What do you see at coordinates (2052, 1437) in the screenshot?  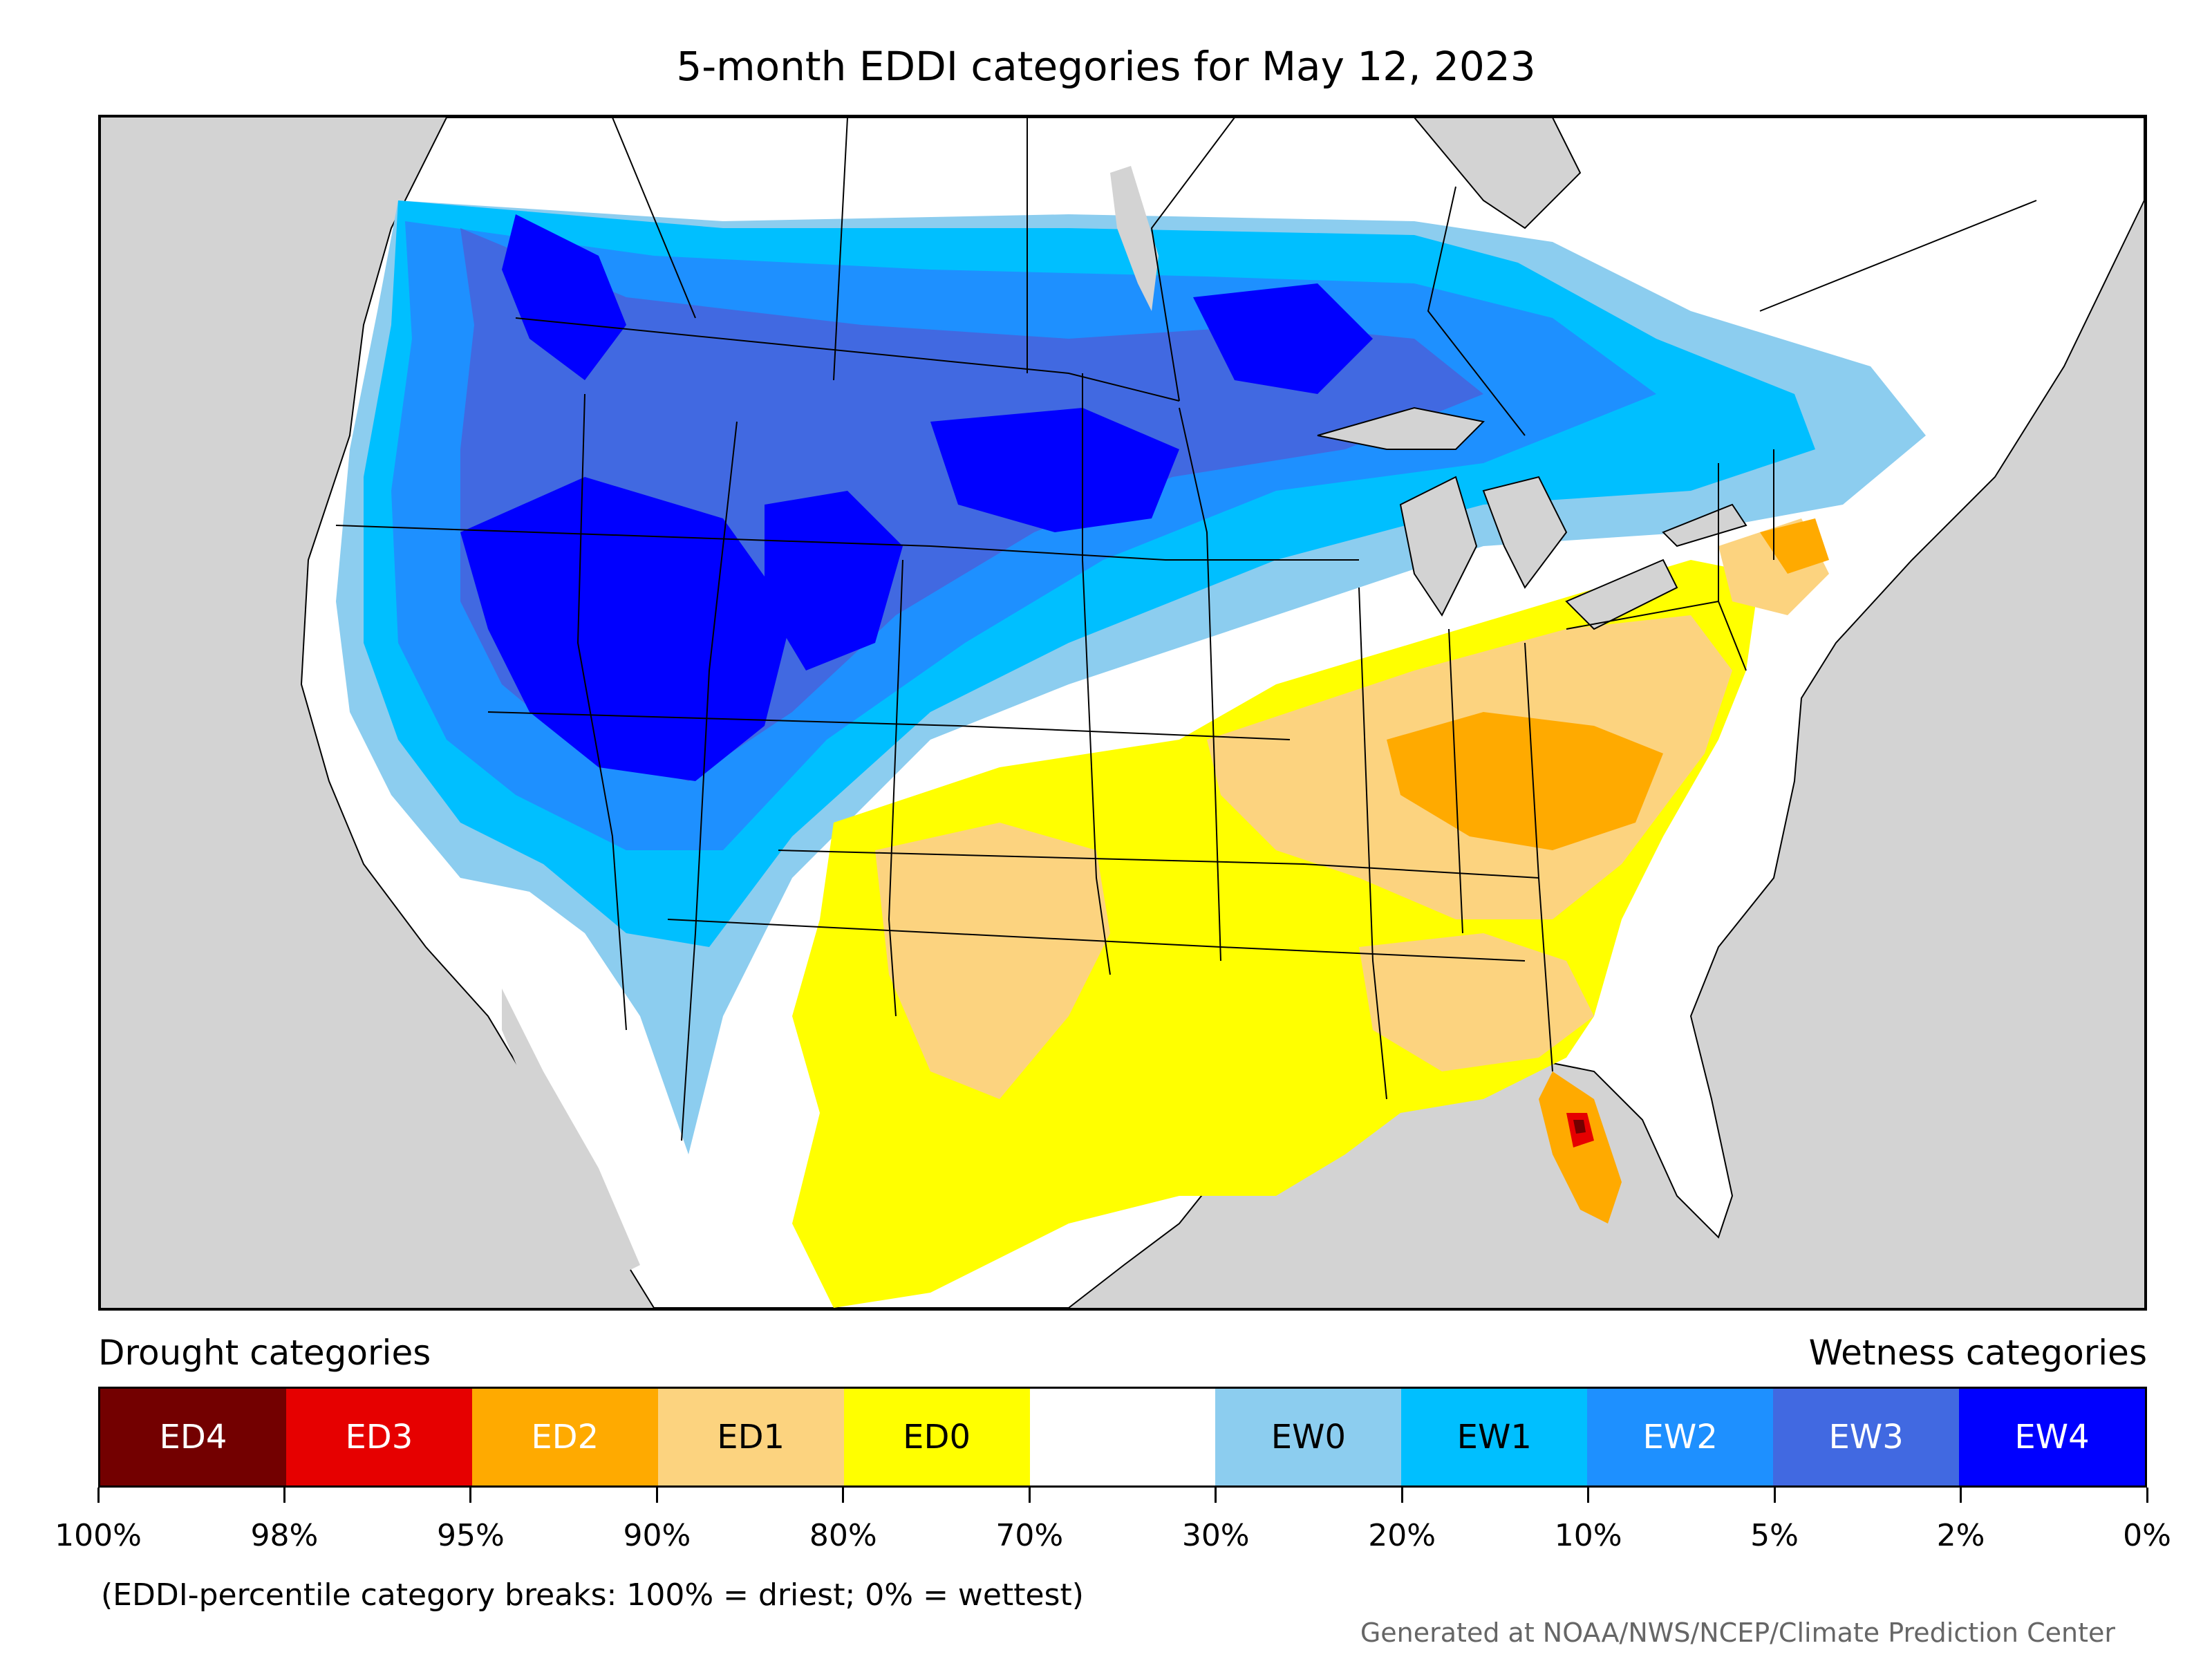 I see `legend-swatch-ew4: EW4` at bounding box center [2052, 1437].